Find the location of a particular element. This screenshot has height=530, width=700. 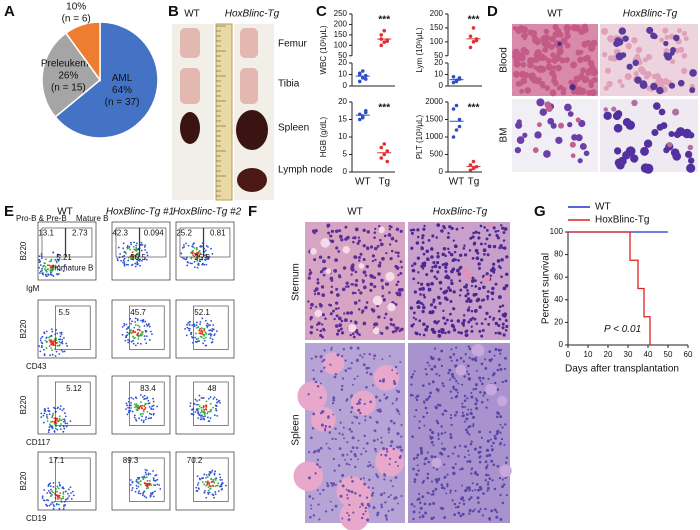

slice-count: (n = 37) is located at coordinates (122, 102).